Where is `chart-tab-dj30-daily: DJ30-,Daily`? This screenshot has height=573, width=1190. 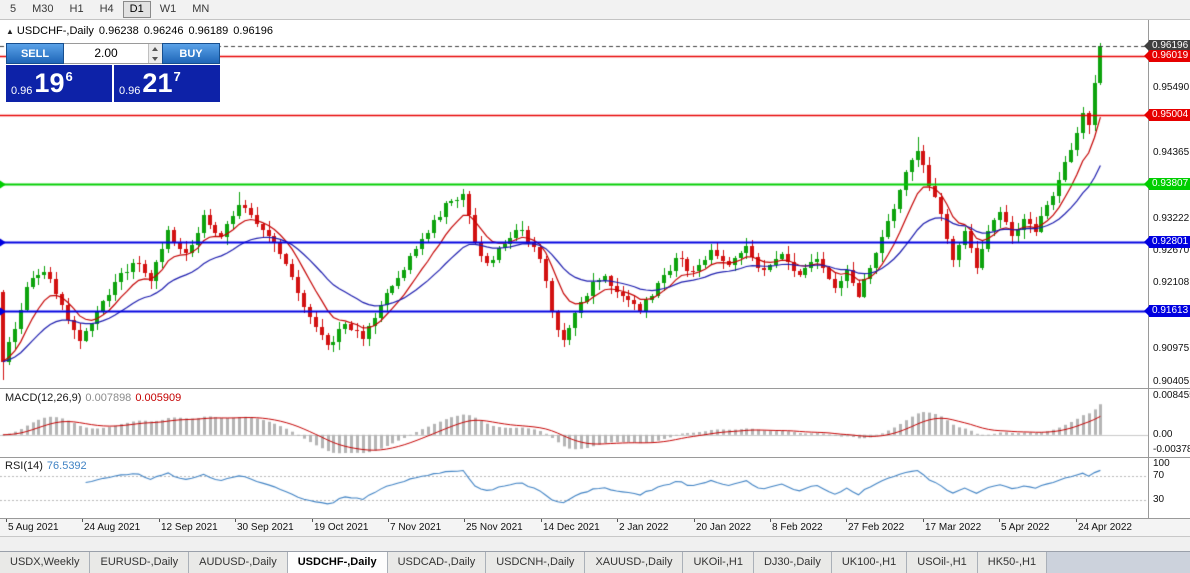
chart-tab-dj30-daily: DJ30-,Daily is located at coordinates (792, 562).